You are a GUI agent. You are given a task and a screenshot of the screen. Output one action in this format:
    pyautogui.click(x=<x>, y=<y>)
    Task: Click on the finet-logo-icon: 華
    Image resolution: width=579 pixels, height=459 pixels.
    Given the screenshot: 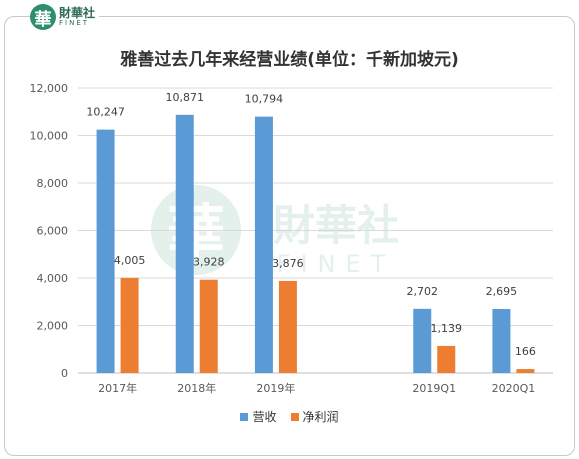 What is the action you would take?
    pyautogui.click(x=43, y=17)
    